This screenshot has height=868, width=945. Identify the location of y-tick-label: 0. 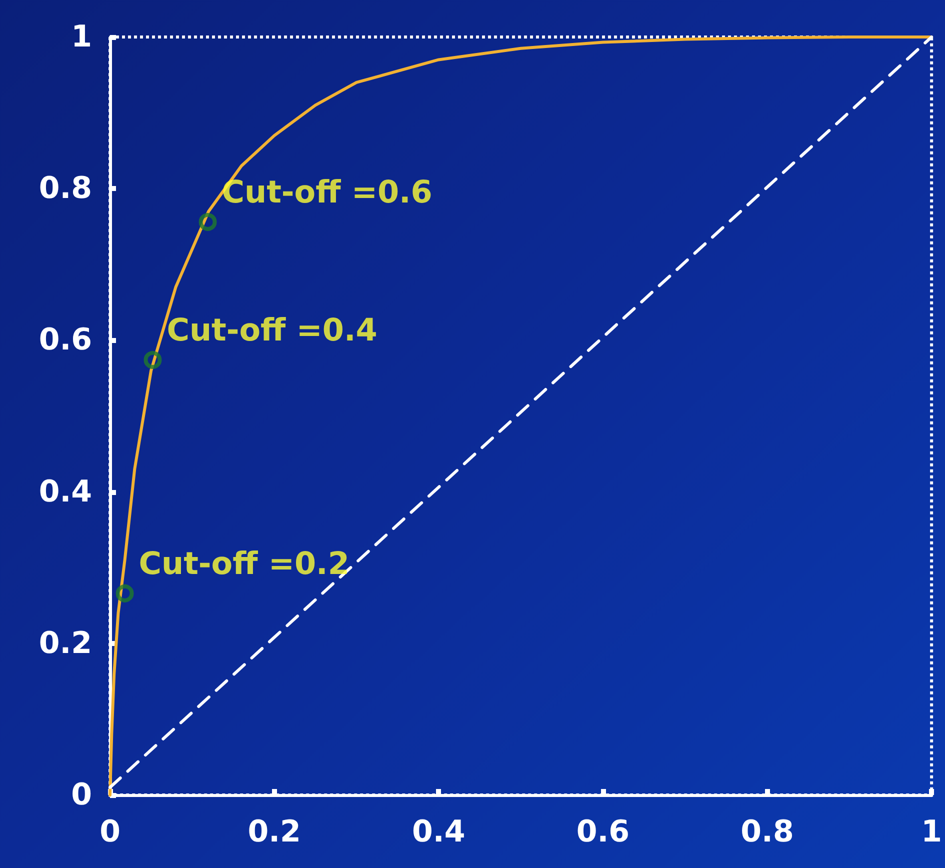
(81, 795).